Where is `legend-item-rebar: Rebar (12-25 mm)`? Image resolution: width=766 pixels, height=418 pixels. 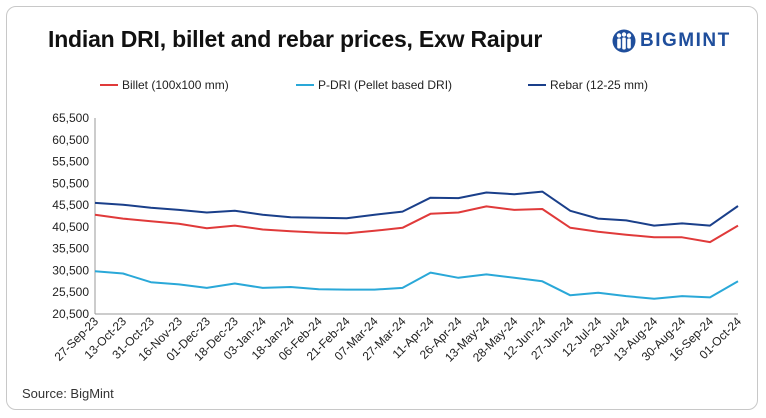
legend-item-rebar: Rebar (12-25 mm) is located at coordinates (588, 85).